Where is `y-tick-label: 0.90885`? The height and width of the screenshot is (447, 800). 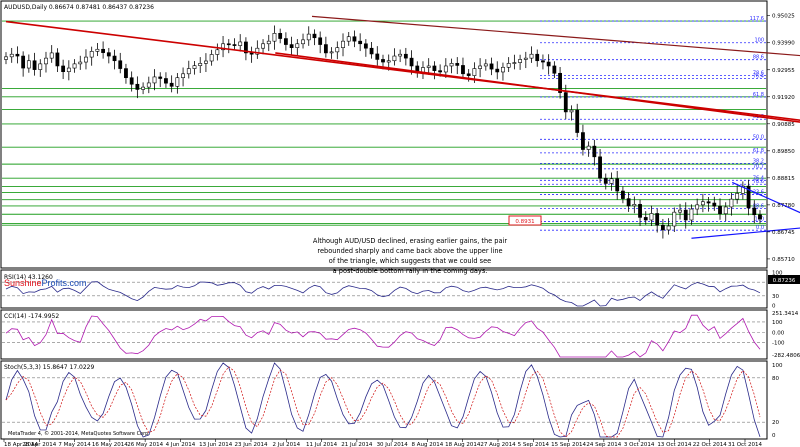 y-tick-label: 0.90885 is located at coordinates (783, 125).